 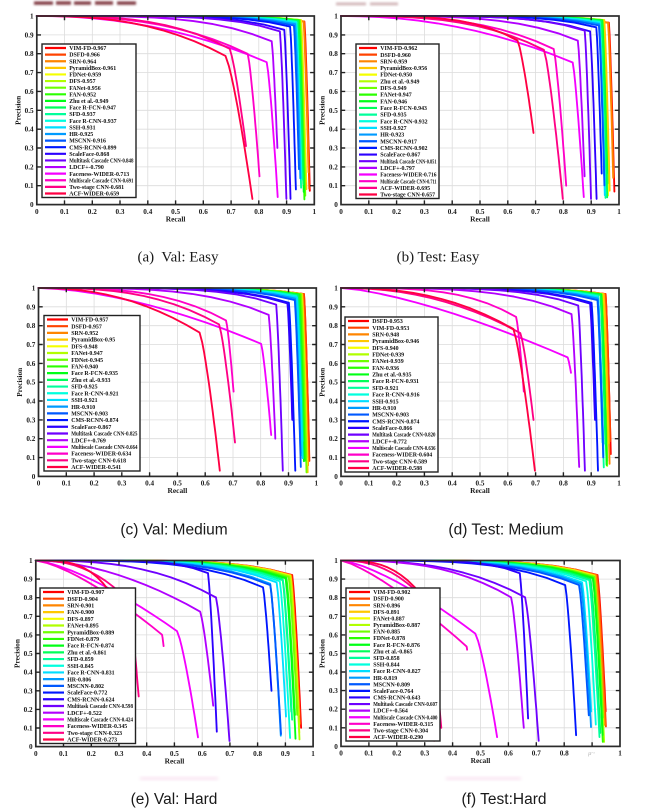 I want to click on svg-text: DFS-0.949, so click(x=393, y=89).